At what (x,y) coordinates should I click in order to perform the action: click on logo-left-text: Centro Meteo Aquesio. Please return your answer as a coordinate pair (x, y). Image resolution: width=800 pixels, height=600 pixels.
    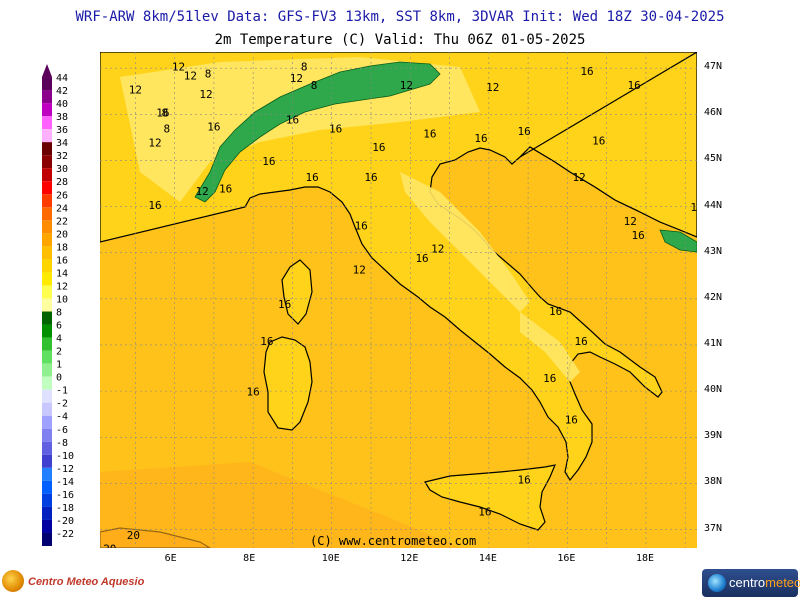
    Looking at the image, I should click on (86, 582).